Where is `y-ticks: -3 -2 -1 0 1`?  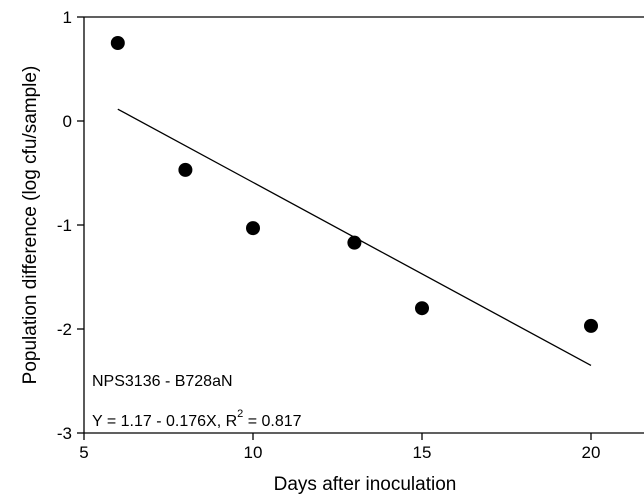 y-ticks: -3 -2 -1 0 1 is located at coordinates (70, 225).